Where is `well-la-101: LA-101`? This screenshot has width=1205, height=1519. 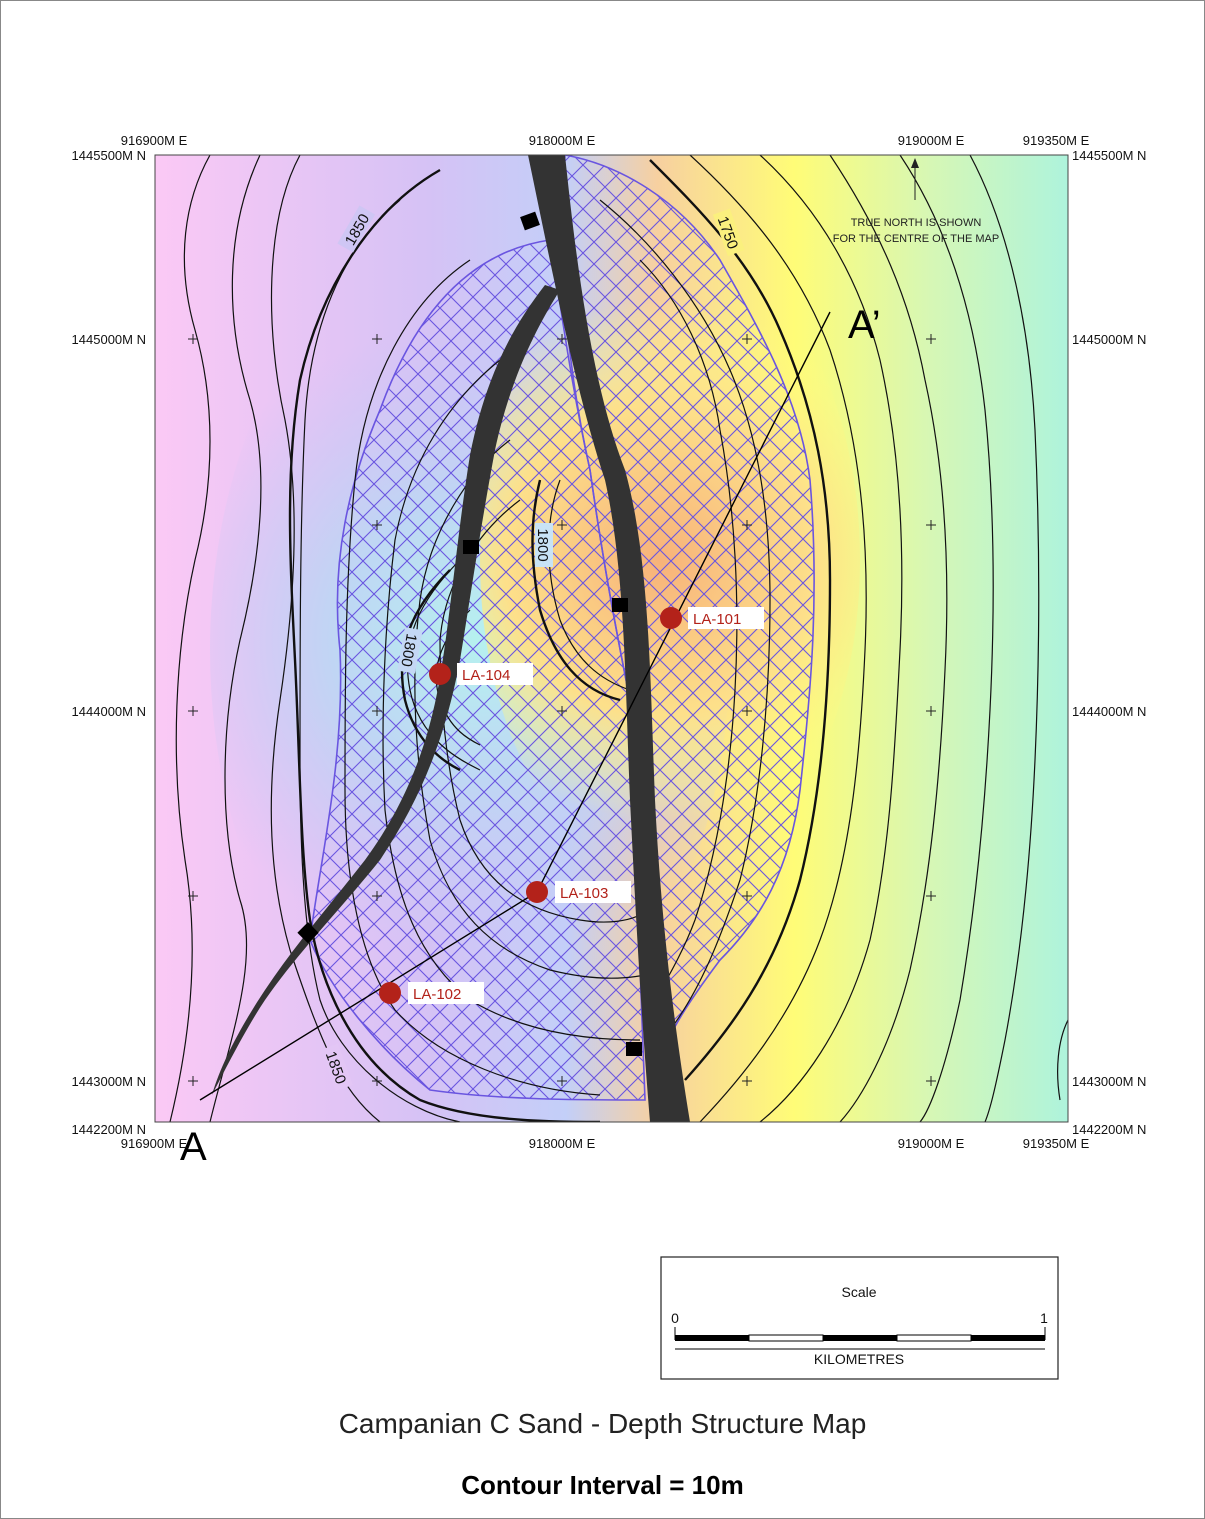
well-la-101: LA-101 is located at coordinates (712, 618).